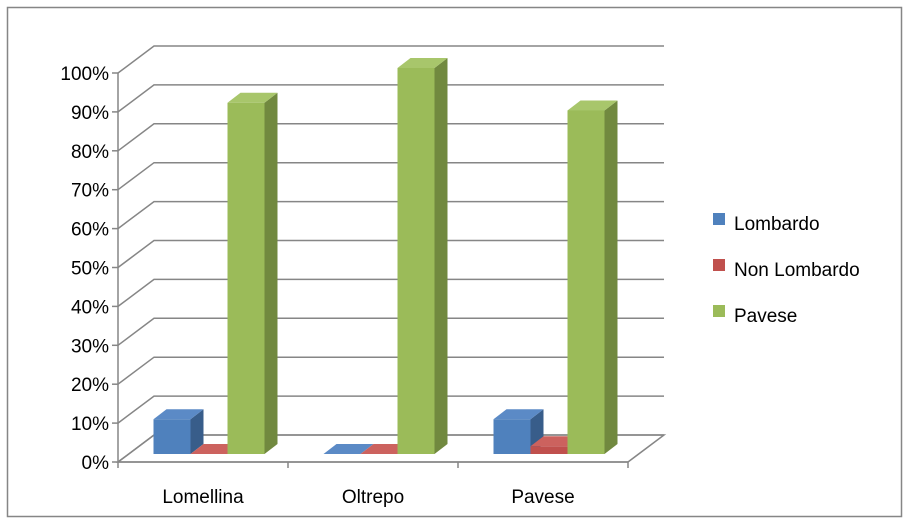 The image size is (909, 524). I want to click on x-tick-label: Oltrepo, so click(373, 497).